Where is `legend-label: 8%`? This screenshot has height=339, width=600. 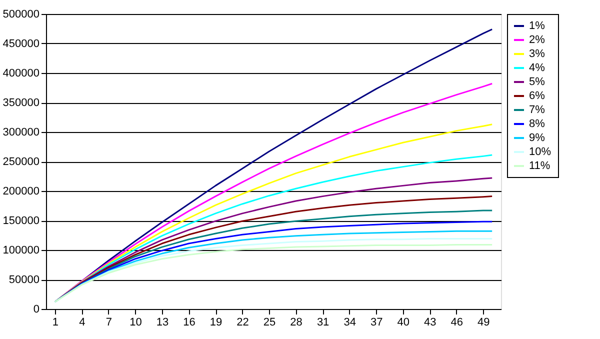 legend-label: 8% is located at coordinates (537, 124).